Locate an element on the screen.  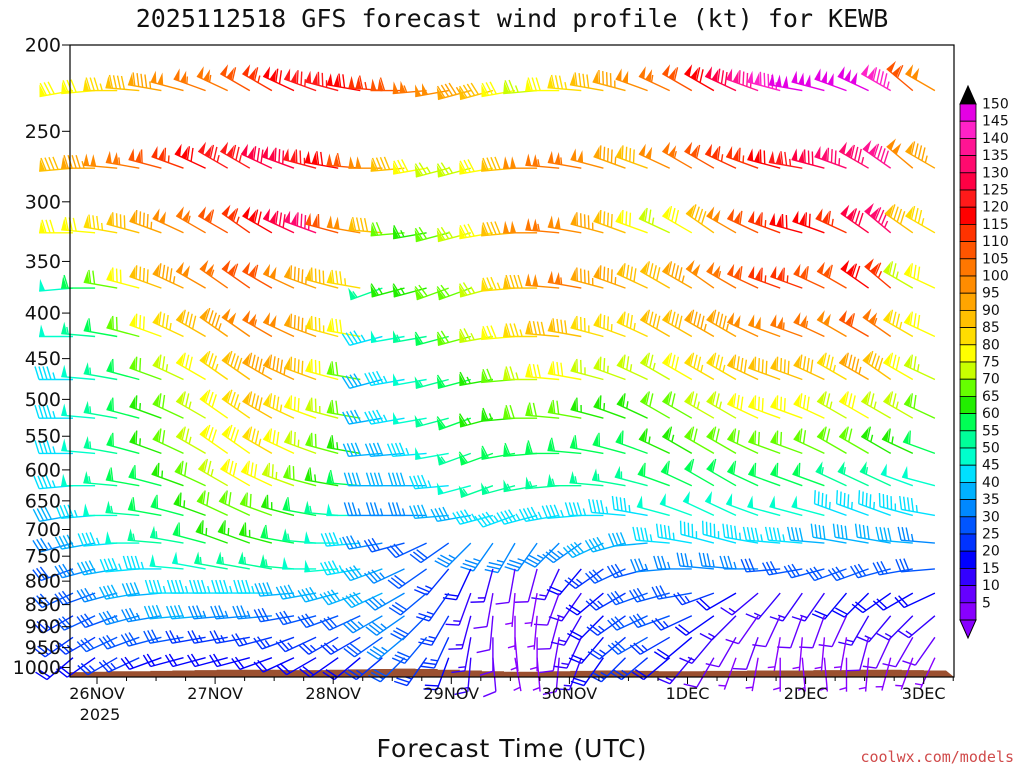
y-tick-label-700: 700 is located at coordinates (43, 530).